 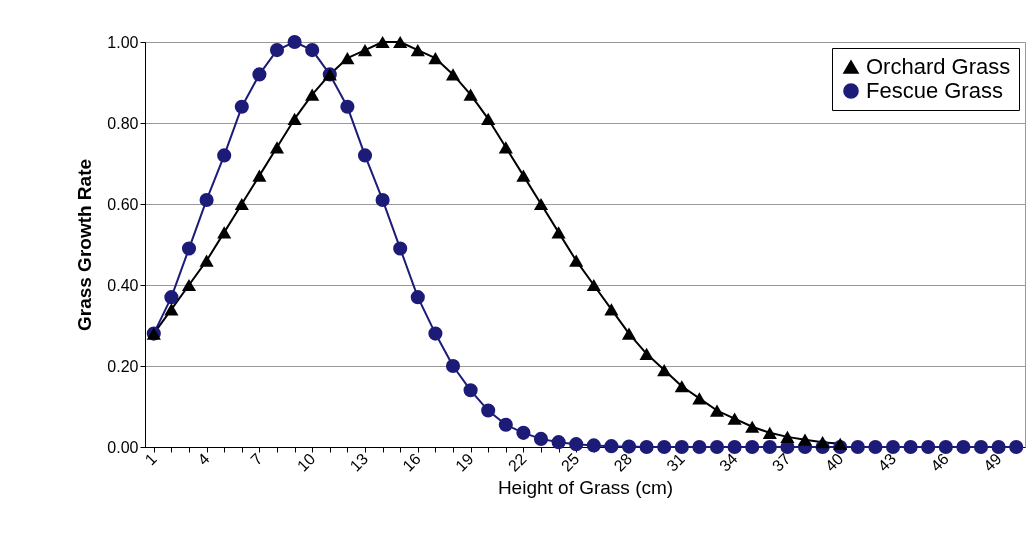 What do you see at coordinates (676, 462) in the screenshot?
I see `x-tick-label: 31` at bounding box center [676, 462].